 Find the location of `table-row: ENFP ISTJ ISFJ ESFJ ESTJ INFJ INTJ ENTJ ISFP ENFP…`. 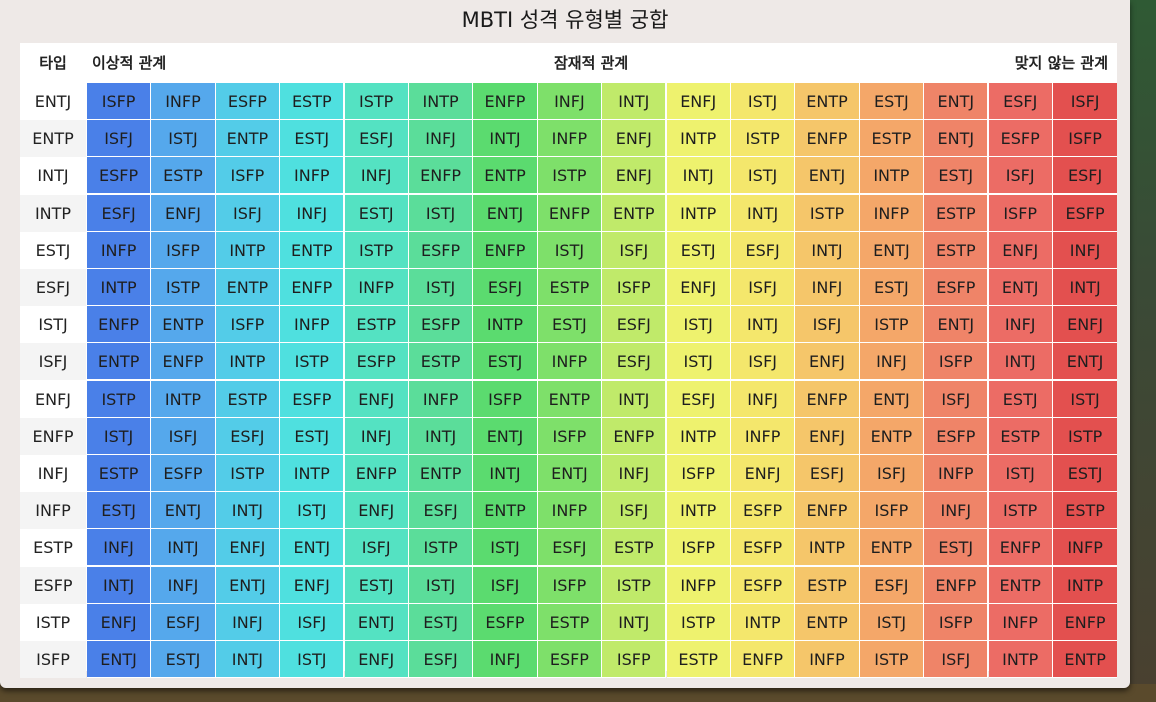

table-row: ENFP ISTJ ISFJ ESFJ ESTJ INFJ INTJ ENTJ ISFP ENFP… is located at coordinates (569, 436).